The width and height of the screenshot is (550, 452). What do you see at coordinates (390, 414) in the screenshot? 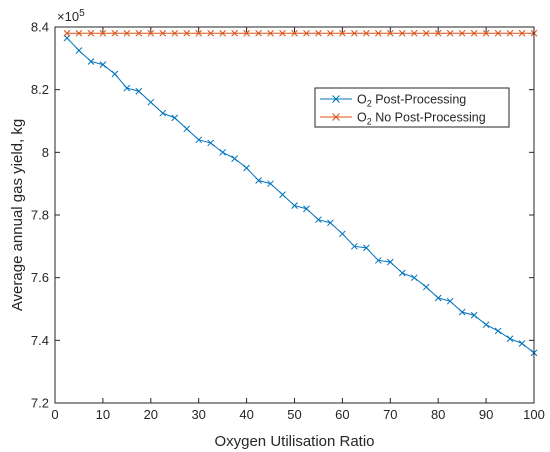
I see `x-tick-label: 70` at bounding box center [390, 414].